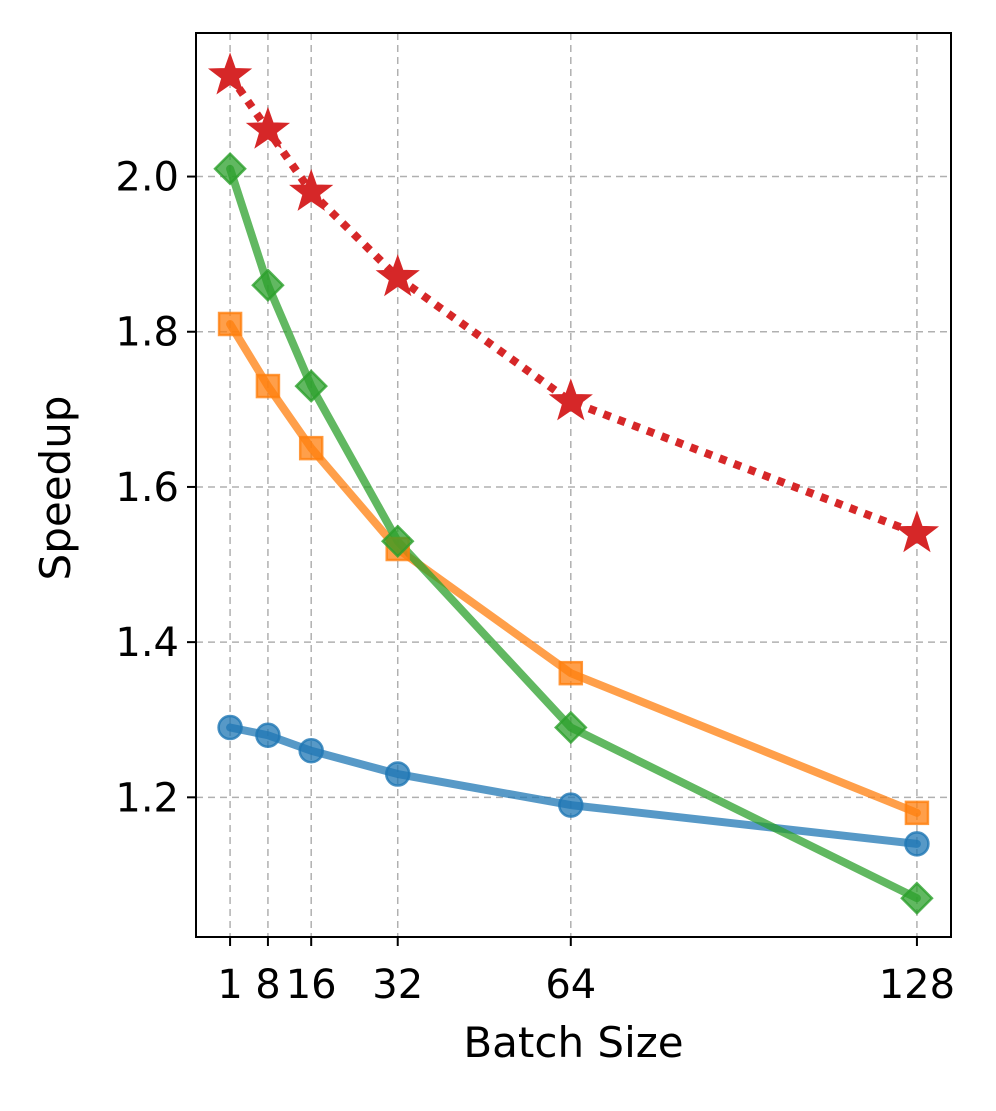  Describe the element at coordinates (311, 985) in the screenshot. I see `x-tick-label: 16` at that location.